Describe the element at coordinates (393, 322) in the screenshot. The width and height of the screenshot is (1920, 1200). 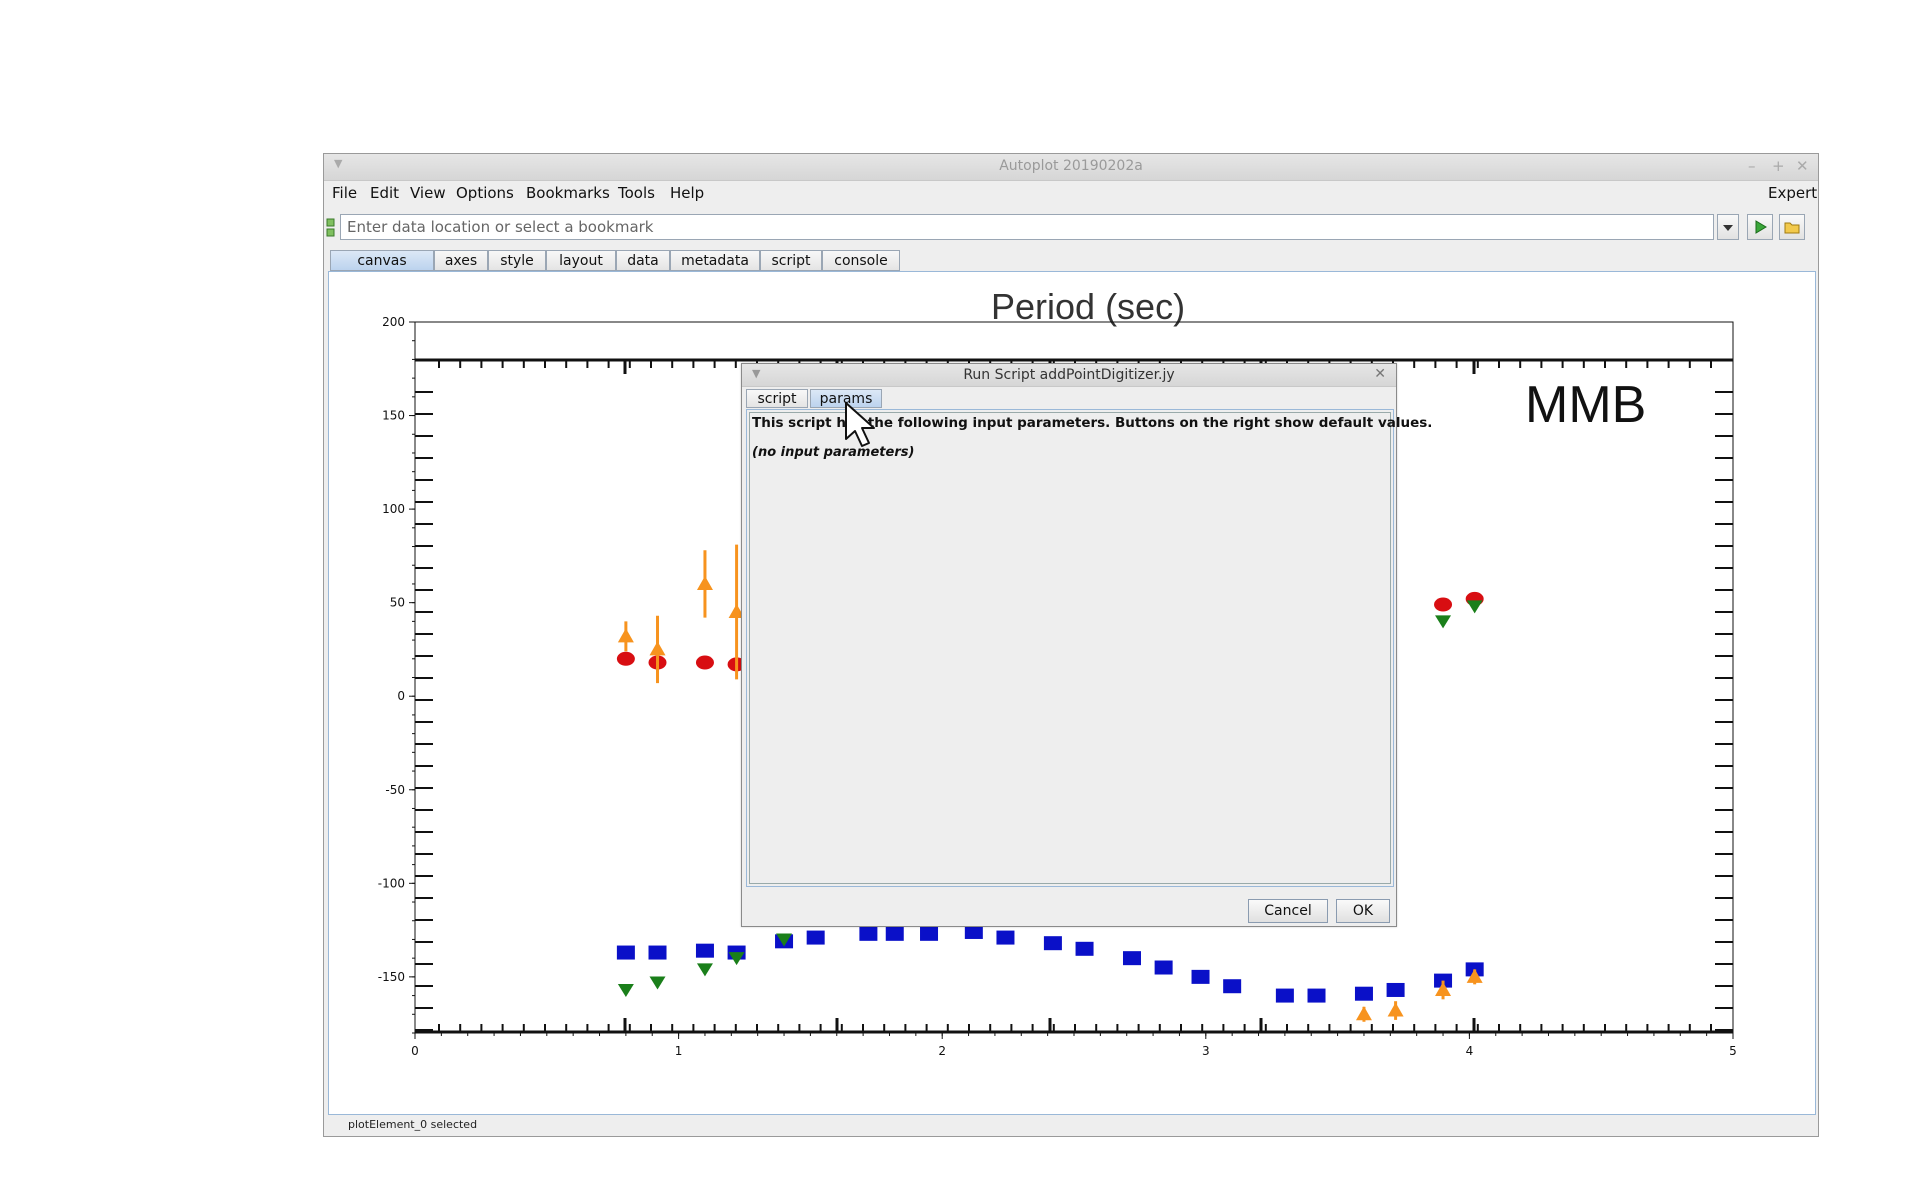
I see `y-tick-label: 200` at that location.